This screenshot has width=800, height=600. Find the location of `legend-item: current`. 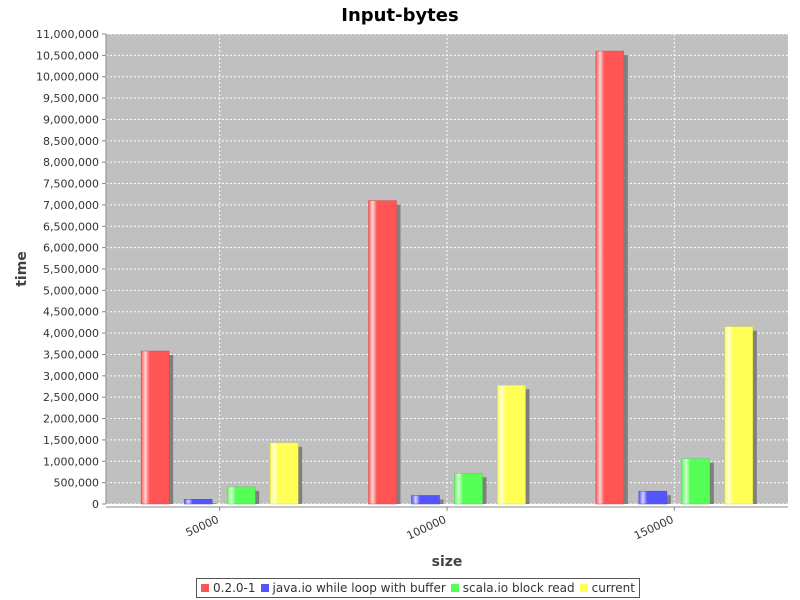

legend-item: current is located at coordinates (607, 588).